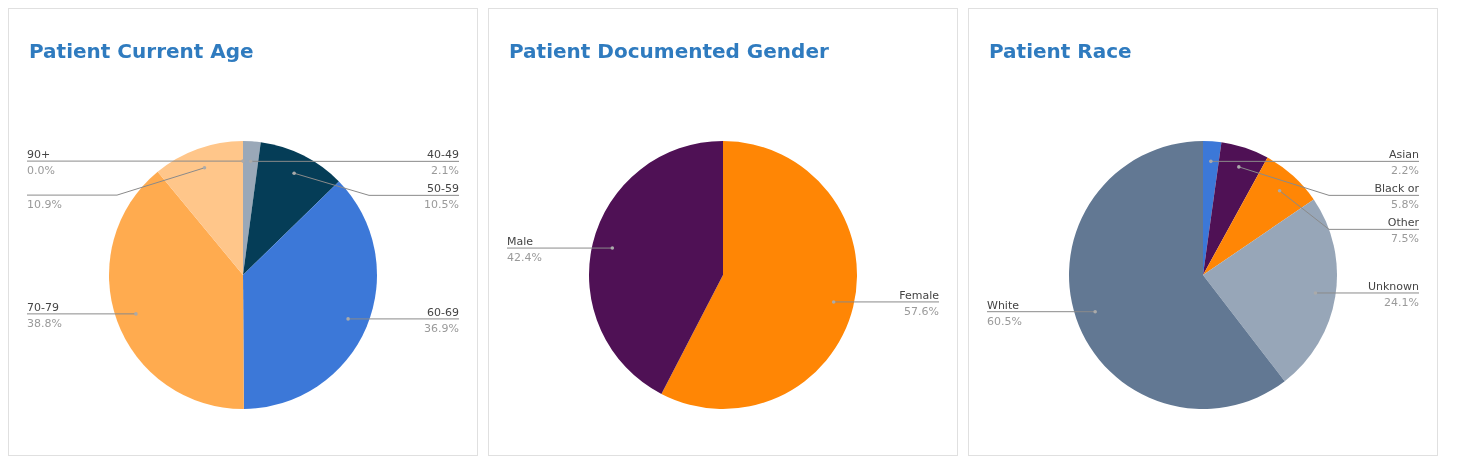 This screenshot has height=468, width=1468. What do you see at coordinates (1393, 286) in the screenshot?
I see `slice-label: Unknown` at bounding box center [1393, 286].